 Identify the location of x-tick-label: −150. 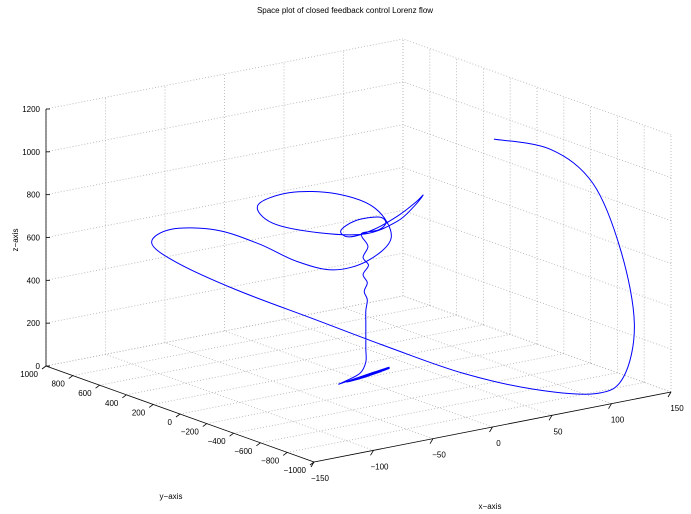
(320, 478).